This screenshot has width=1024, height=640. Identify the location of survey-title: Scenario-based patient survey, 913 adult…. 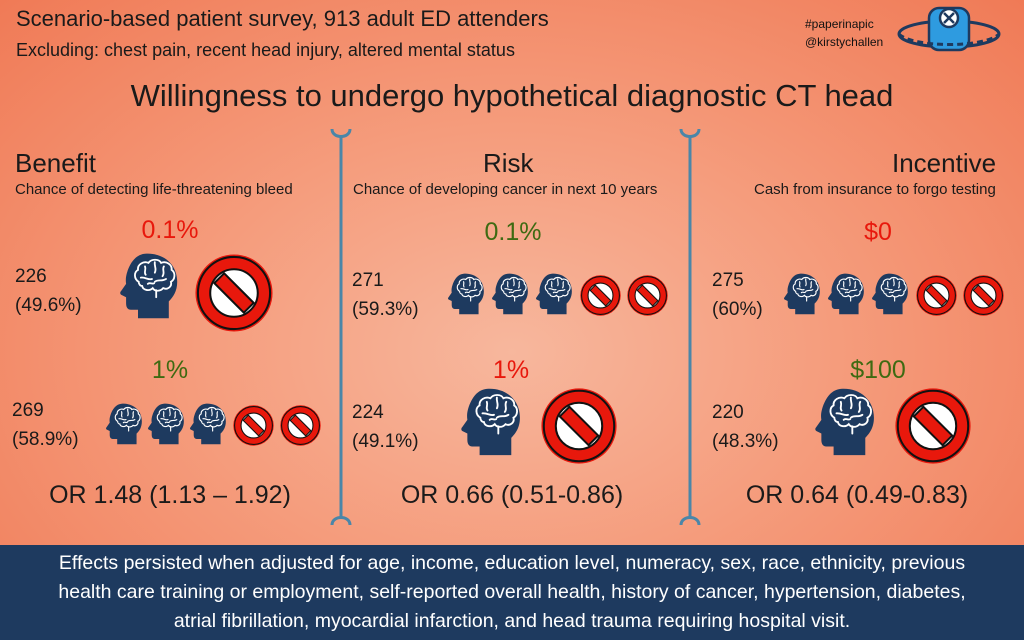
(282, 18).